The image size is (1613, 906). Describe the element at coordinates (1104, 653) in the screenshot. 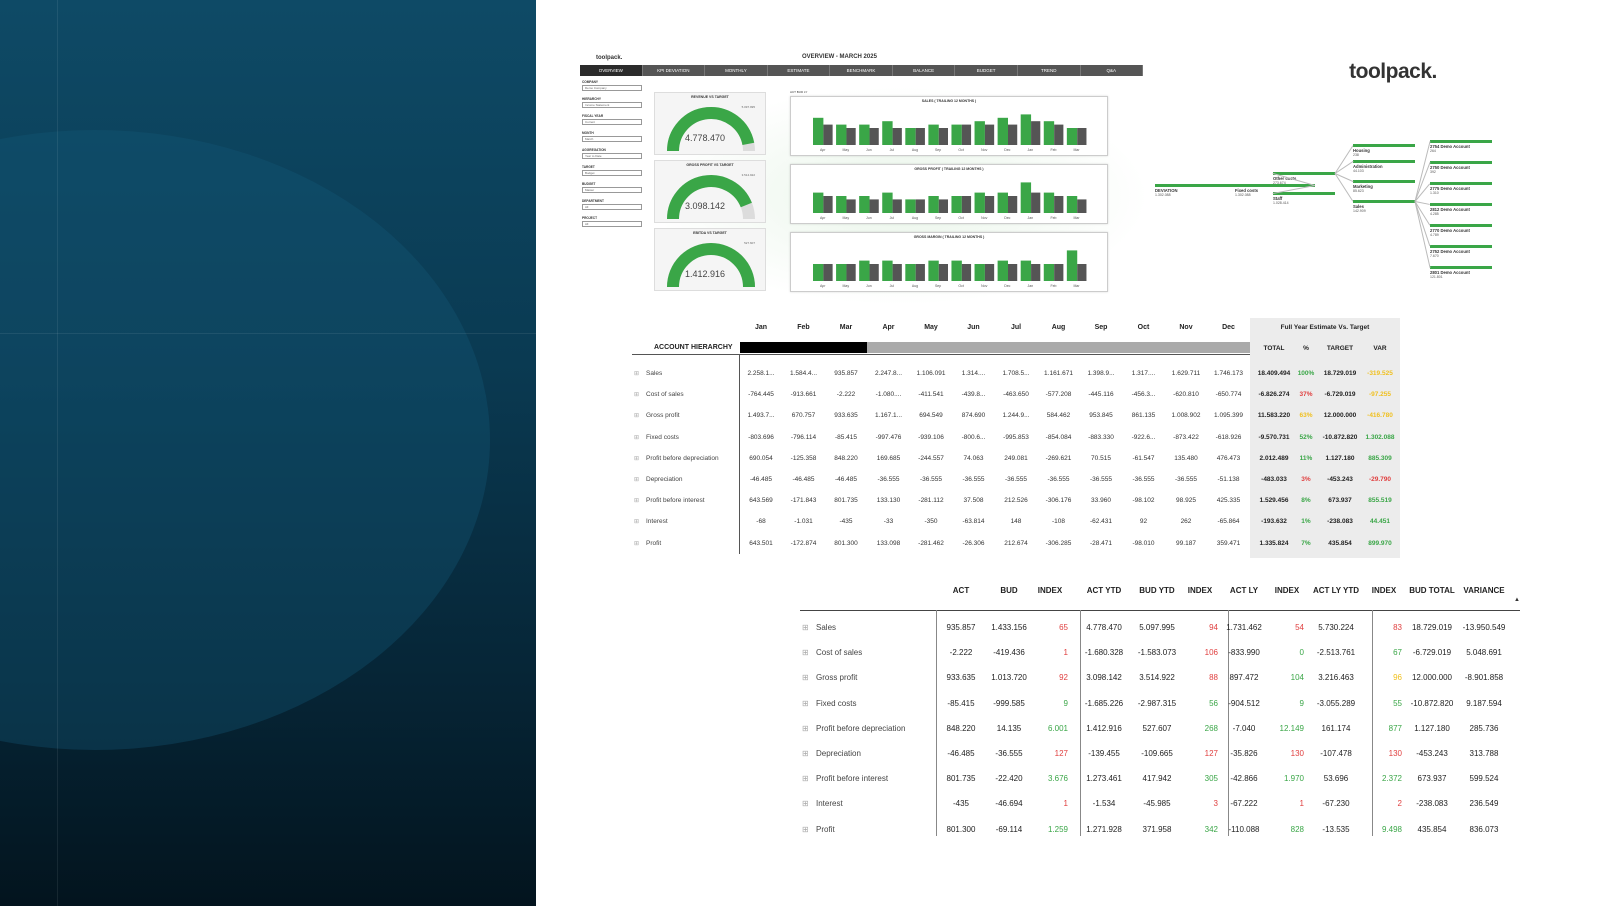

I see `cell-value: -1.680.328` at that location.